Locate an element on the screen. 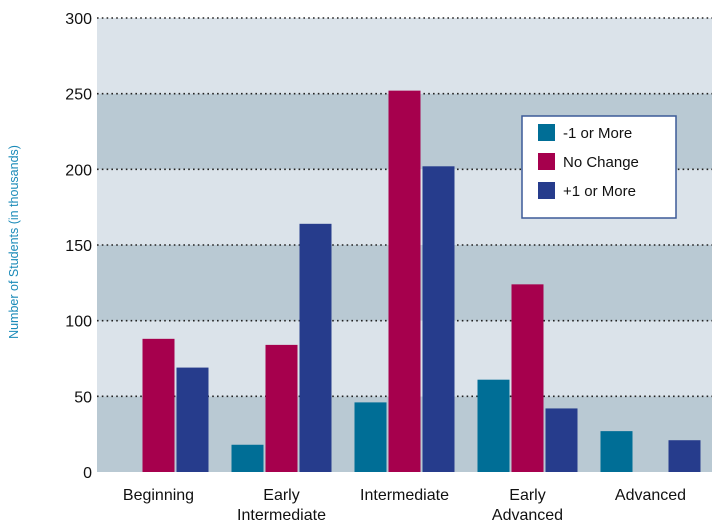 This screenshot has height=526, width=712. y-axis-label: Number of Students (in thousands) is located at coordinates (14, 242).